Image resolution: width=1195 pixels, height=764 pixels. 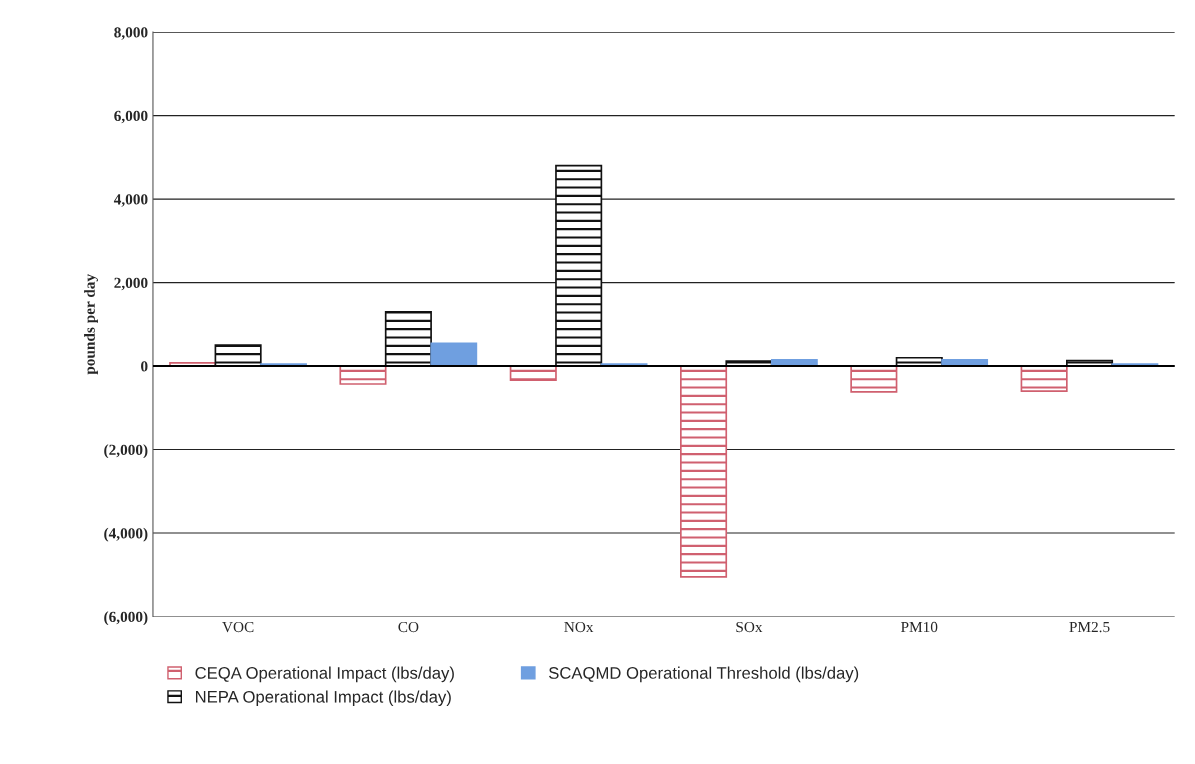 What do you see at coordinates (919, 627) in the screenshot?
I see `x-tick-label: PM10` at bounding box center [919, 627].